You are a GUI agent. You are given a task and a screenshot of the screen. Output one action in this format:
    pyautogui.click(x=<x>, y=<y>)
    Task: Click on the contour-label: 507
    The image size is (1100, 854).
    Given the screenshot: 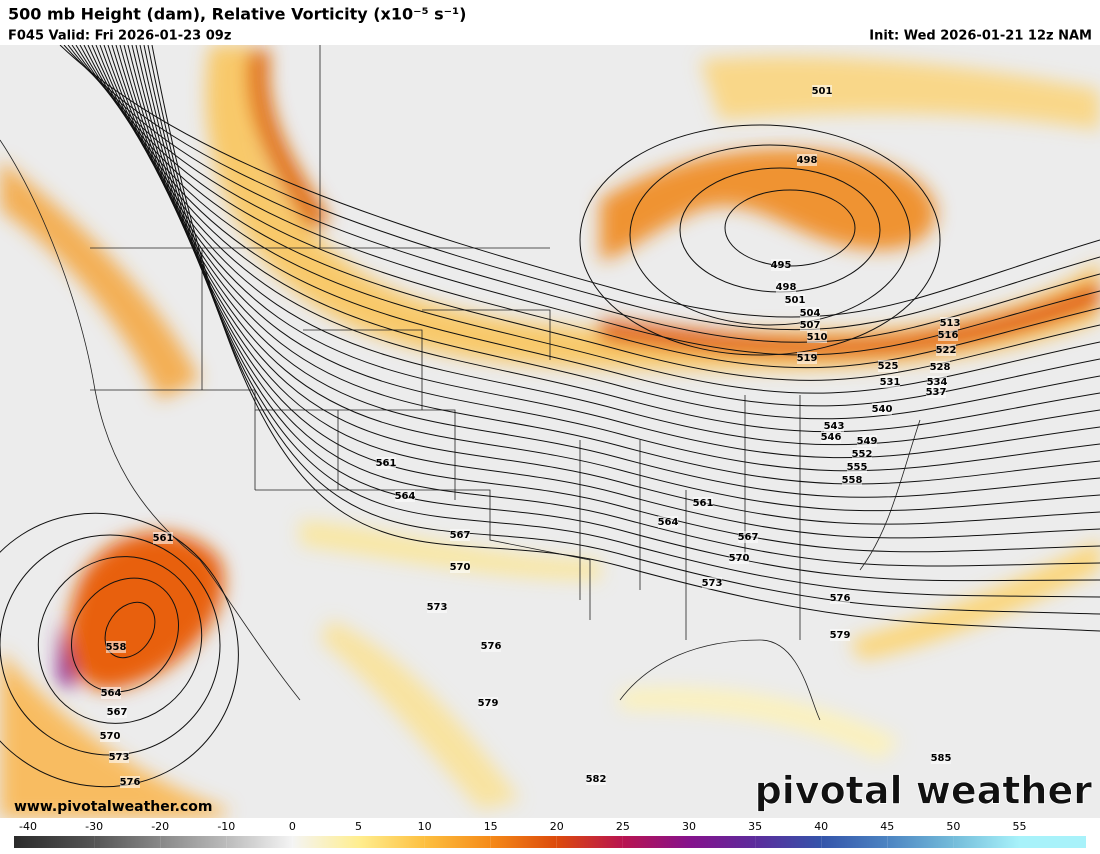 What is the action you would take?
    pyautogui.click(x=810, y=325)
    